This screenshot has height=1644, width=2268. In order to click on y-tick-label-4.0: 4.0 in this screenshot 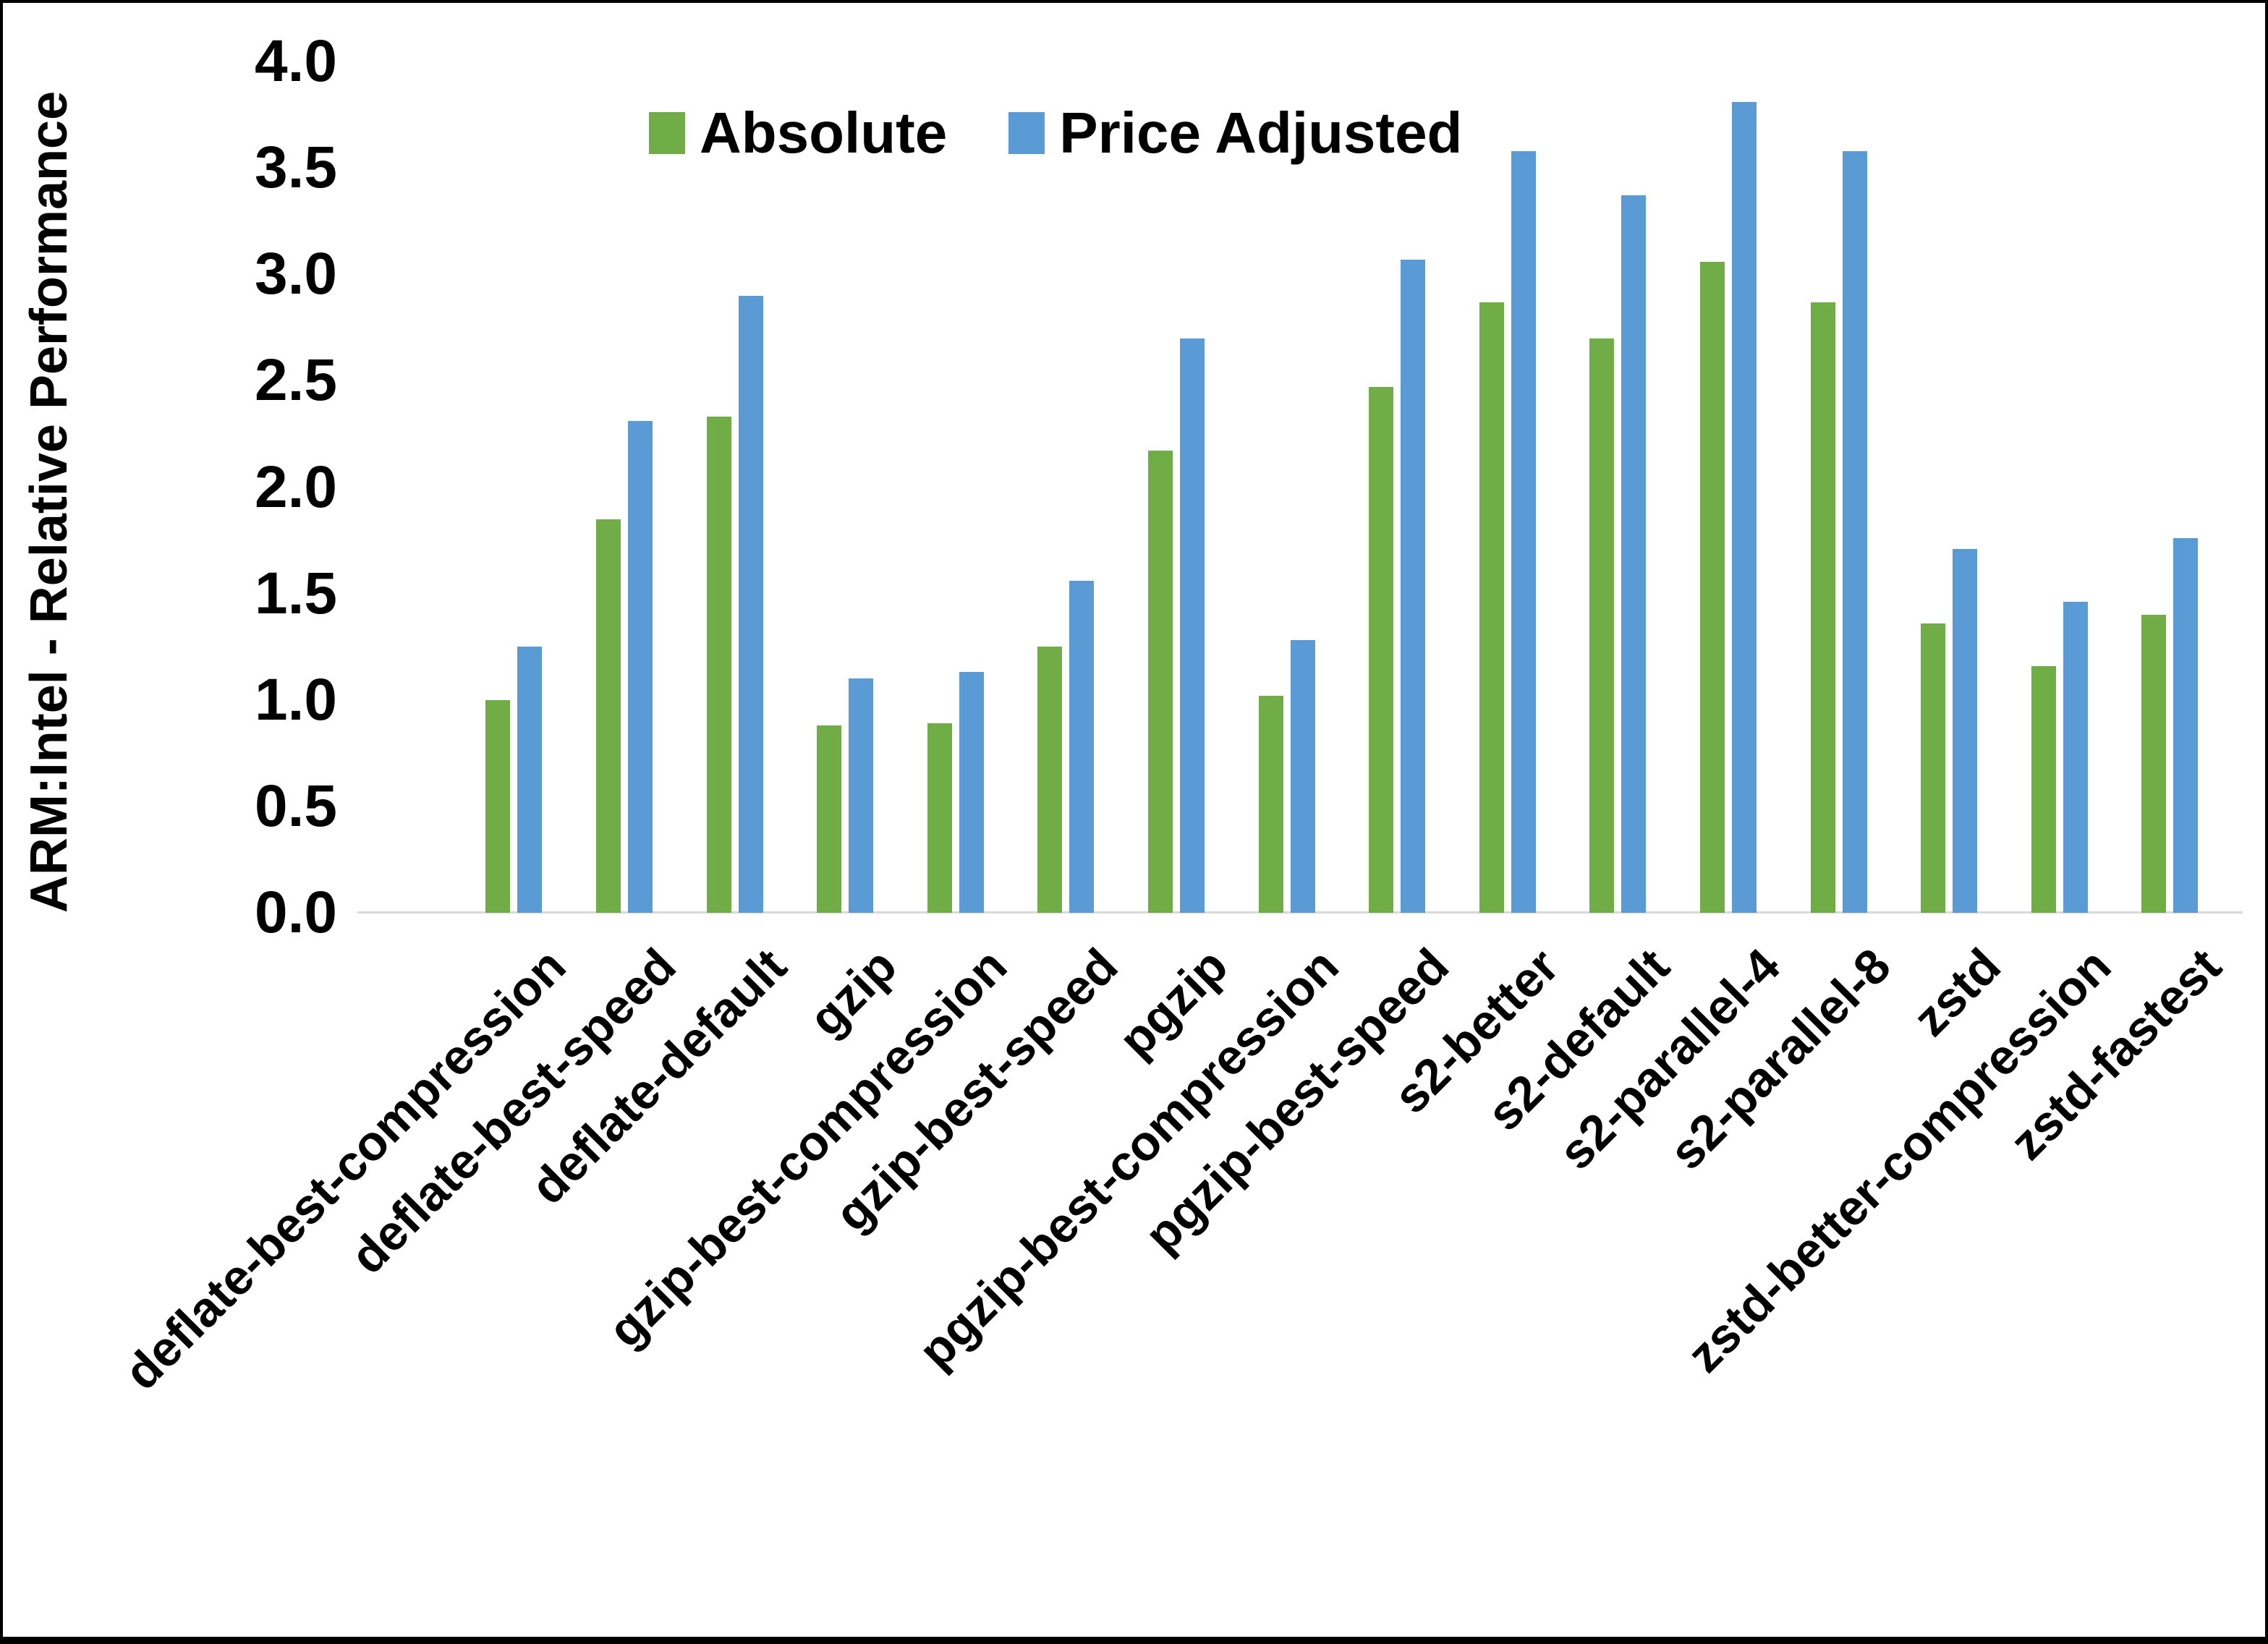, I will do `click(296, 61)`.